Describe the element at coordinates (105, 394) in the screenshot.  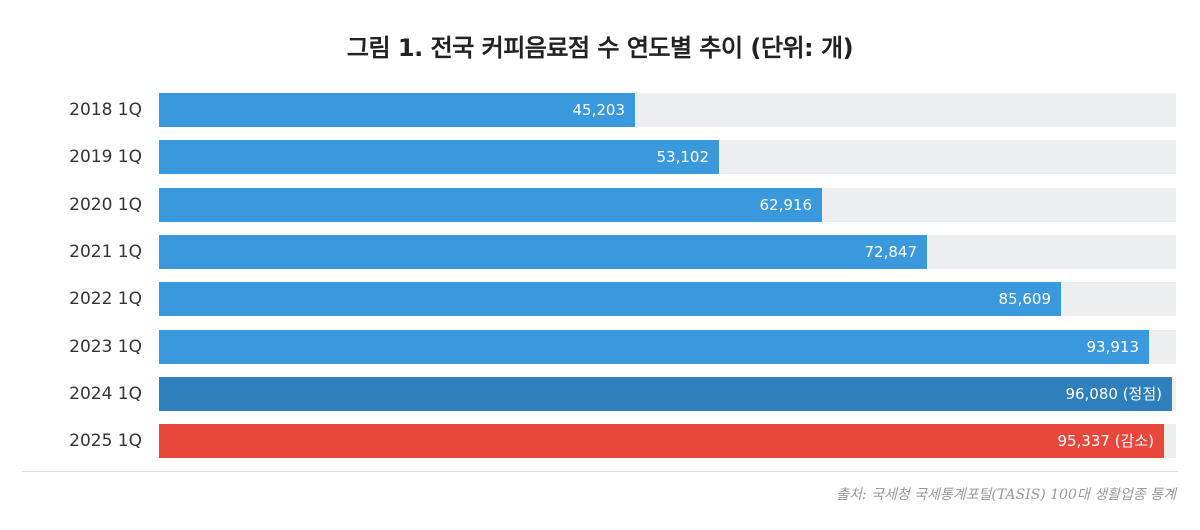
I see `category-label: 2024 1Q` at that location.